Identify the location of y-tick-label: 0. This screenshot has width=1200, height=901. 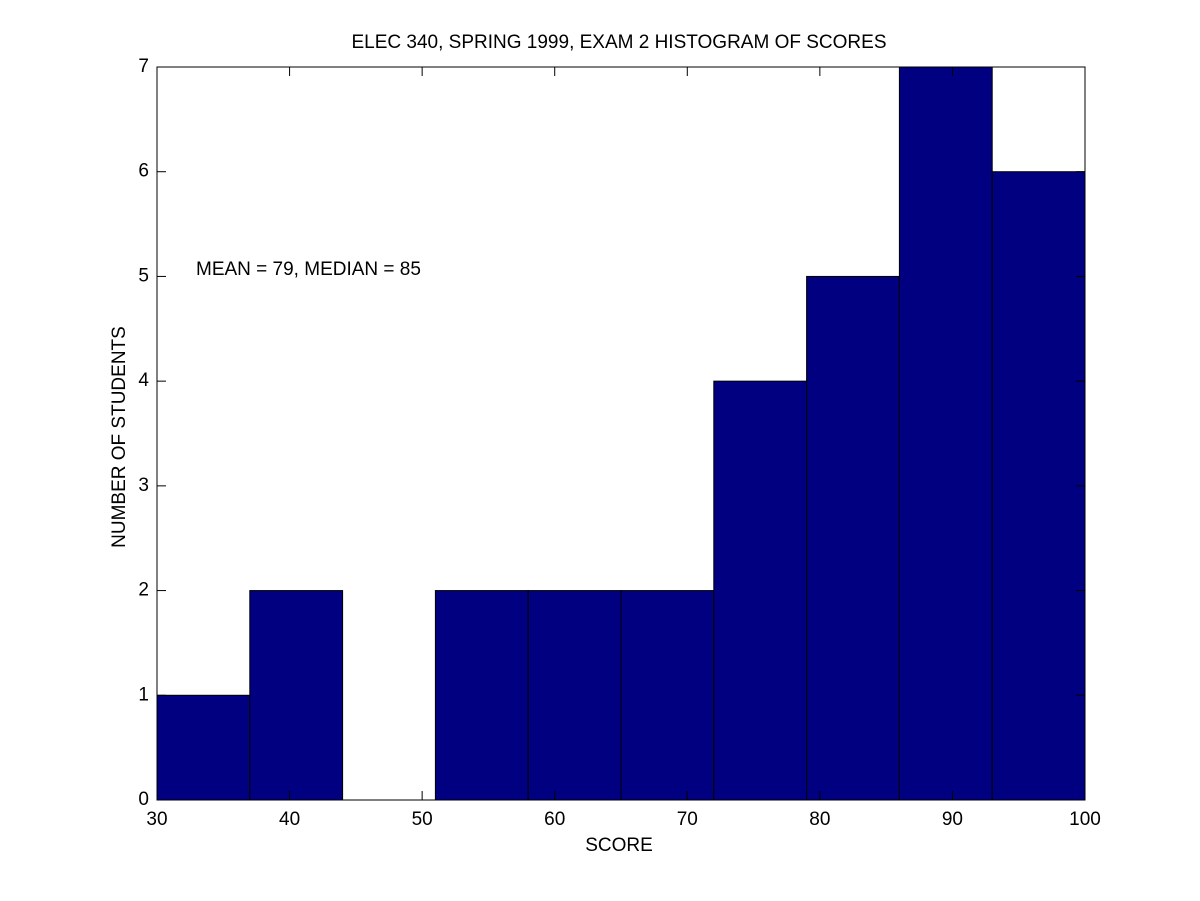
(143, 799).